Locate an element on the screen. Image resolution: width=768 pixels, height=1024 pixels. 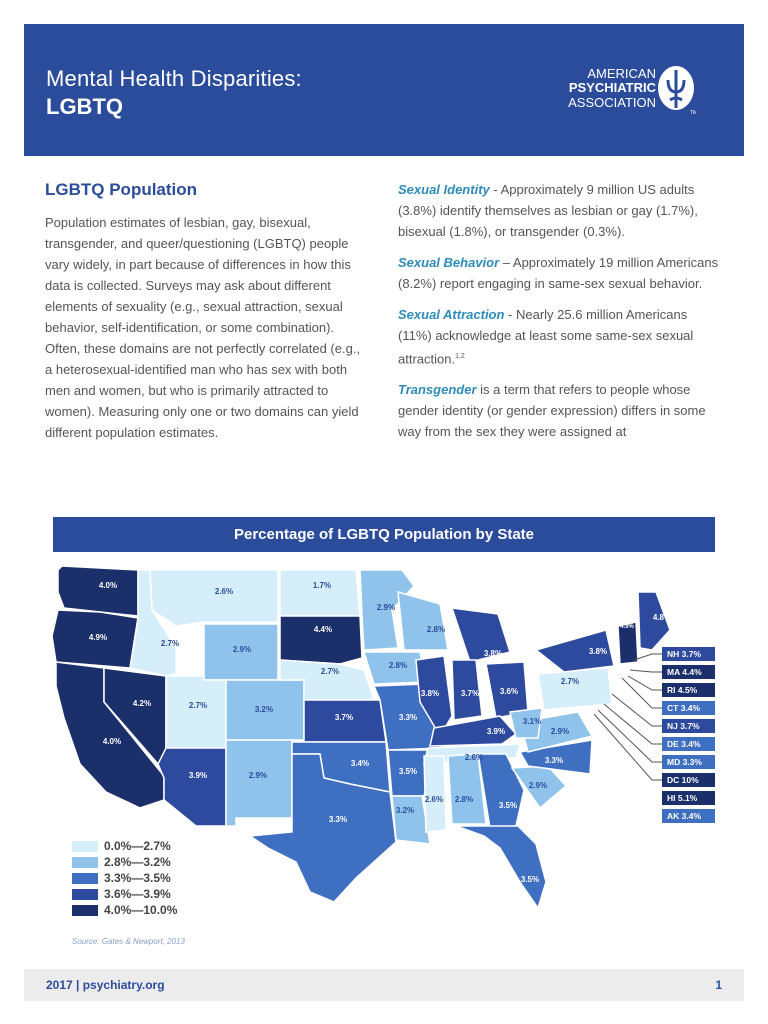
state-nd is located at coordinates (320, 593).